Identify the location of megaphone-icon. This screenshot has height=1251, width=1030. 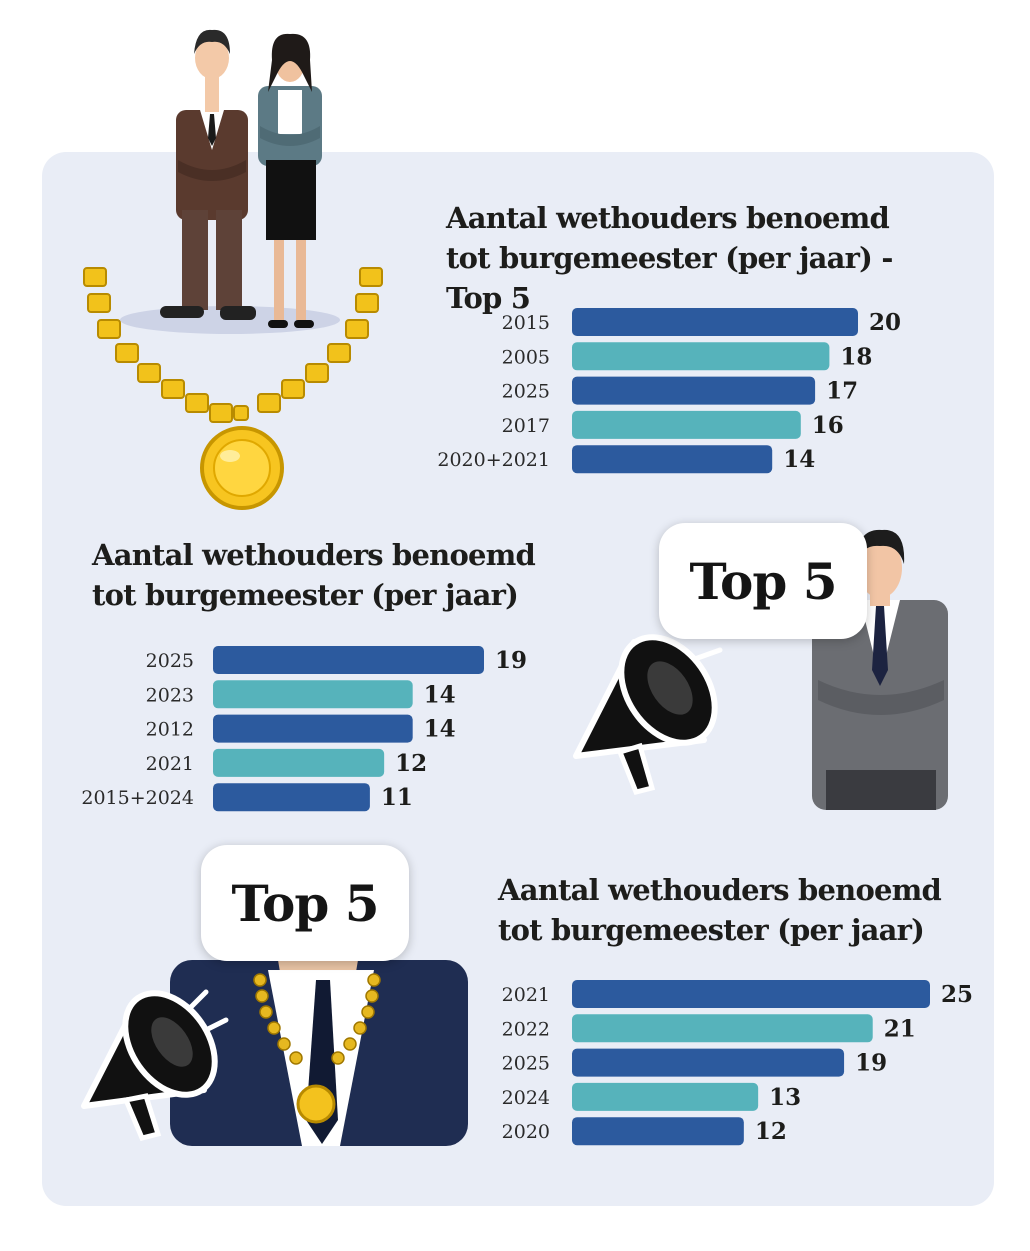
(648, 691).